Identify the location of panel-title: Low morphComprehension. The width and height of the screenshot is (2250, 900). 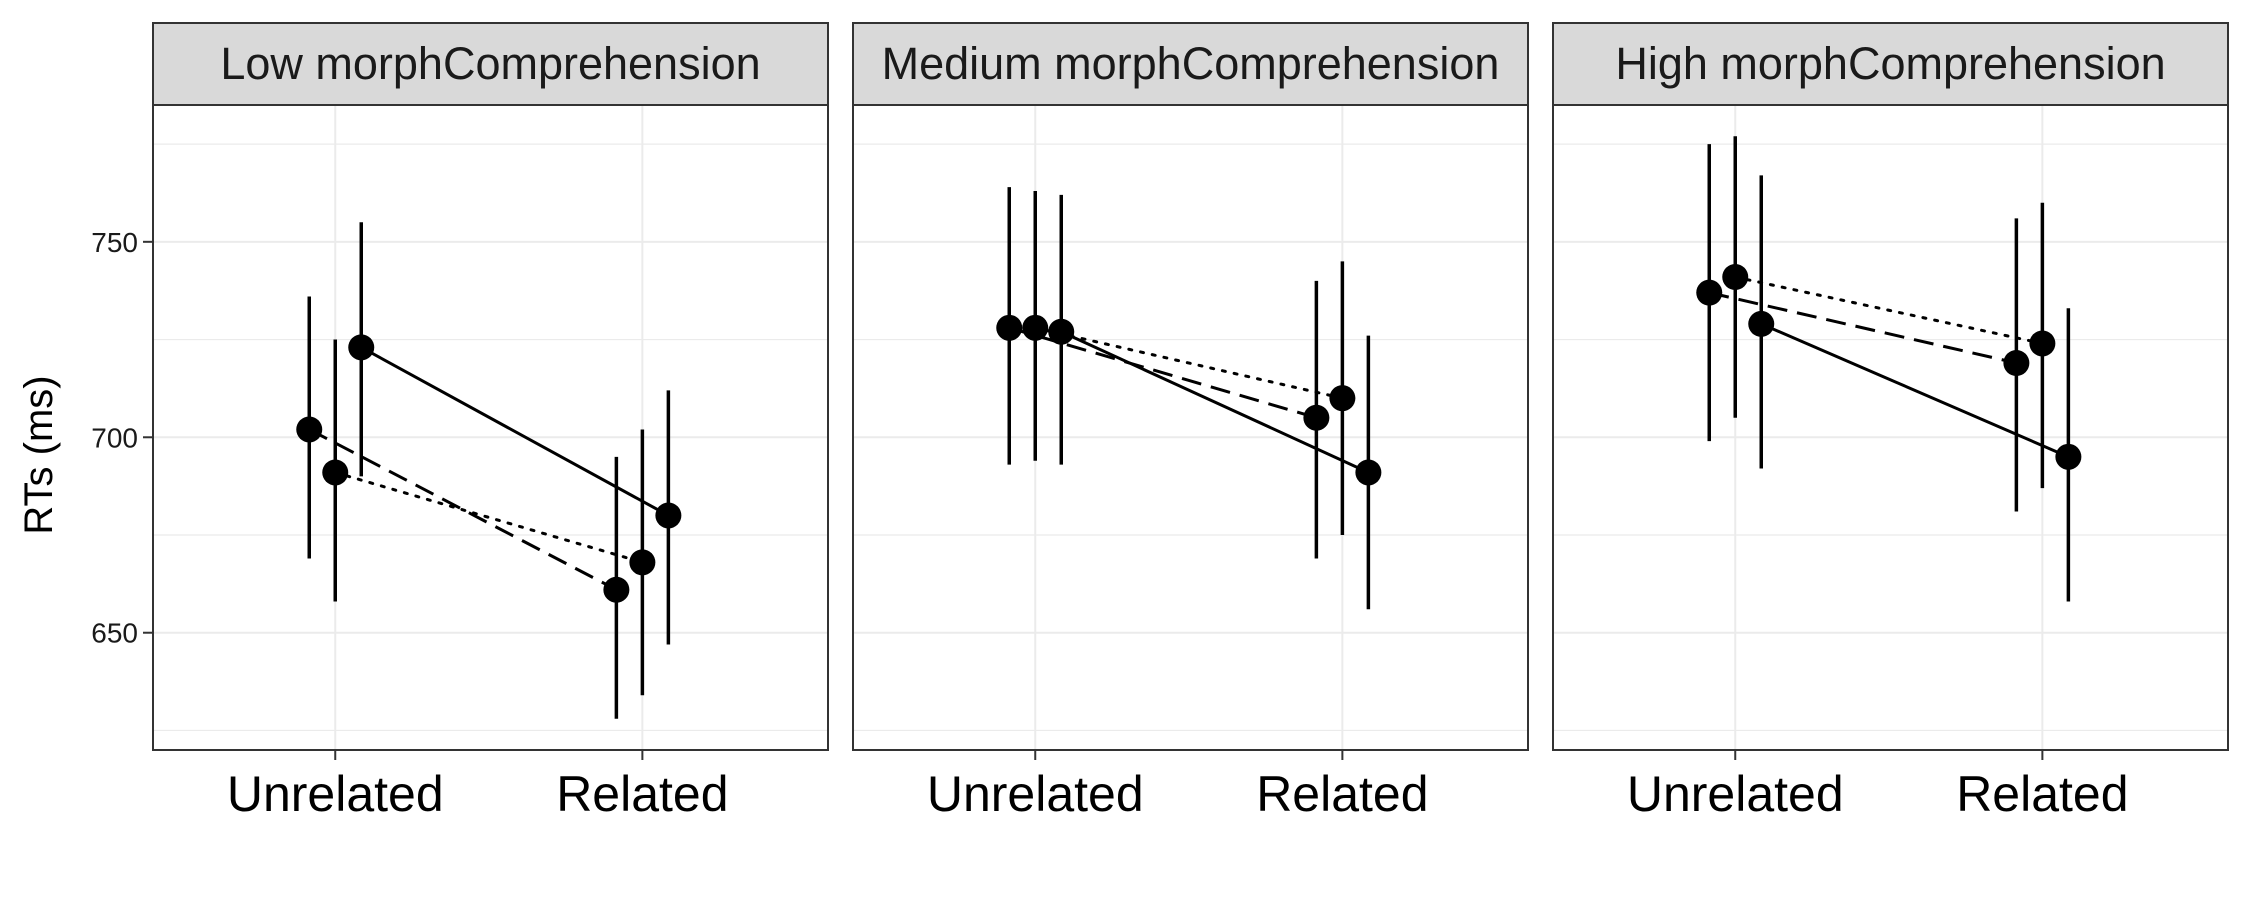
(490, 63).